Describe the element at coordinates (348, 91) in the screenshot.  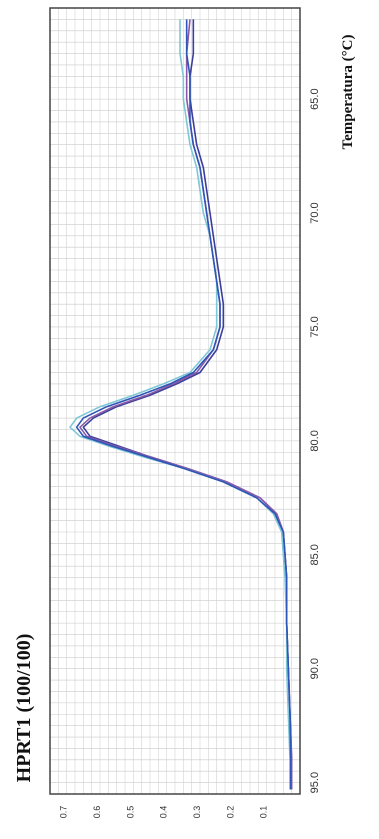
I see `x-axis-label: Temperatura (°C)` at that location.